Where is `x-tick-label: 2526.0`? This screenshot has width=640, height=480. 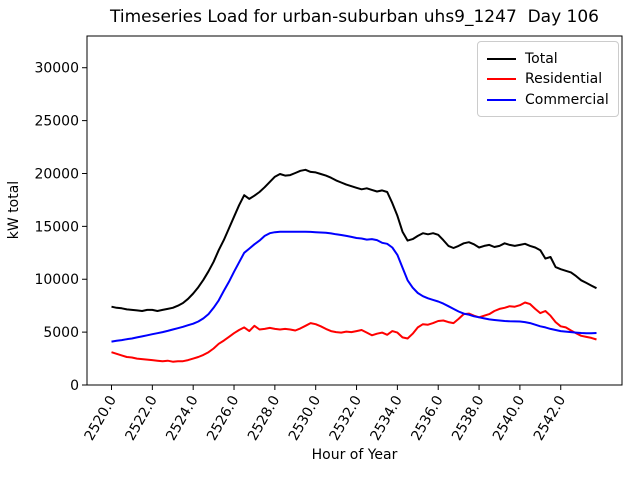
x-tick-label: 2526.0 is located at coordinates (223, 418).